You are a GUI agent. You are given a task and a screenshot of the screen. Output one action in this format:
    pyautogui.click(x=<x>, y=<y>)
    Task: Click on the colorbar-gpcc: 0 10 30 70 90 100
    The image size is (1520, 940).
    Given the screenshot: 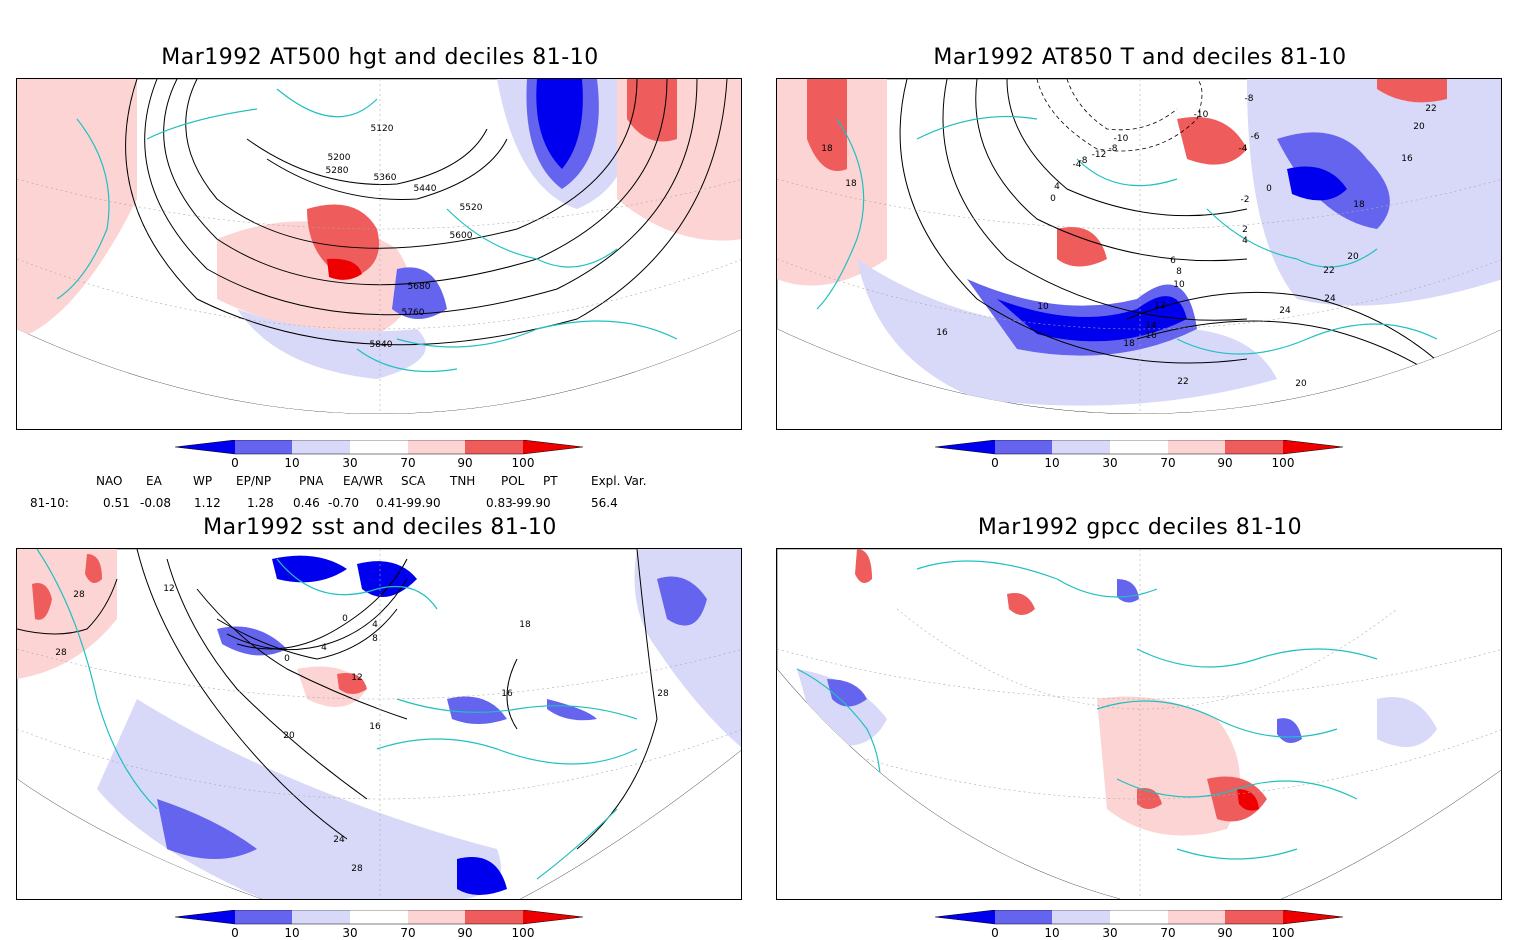 What is the action you would take?
    pyautogui.click(x=1144, y=924)
    